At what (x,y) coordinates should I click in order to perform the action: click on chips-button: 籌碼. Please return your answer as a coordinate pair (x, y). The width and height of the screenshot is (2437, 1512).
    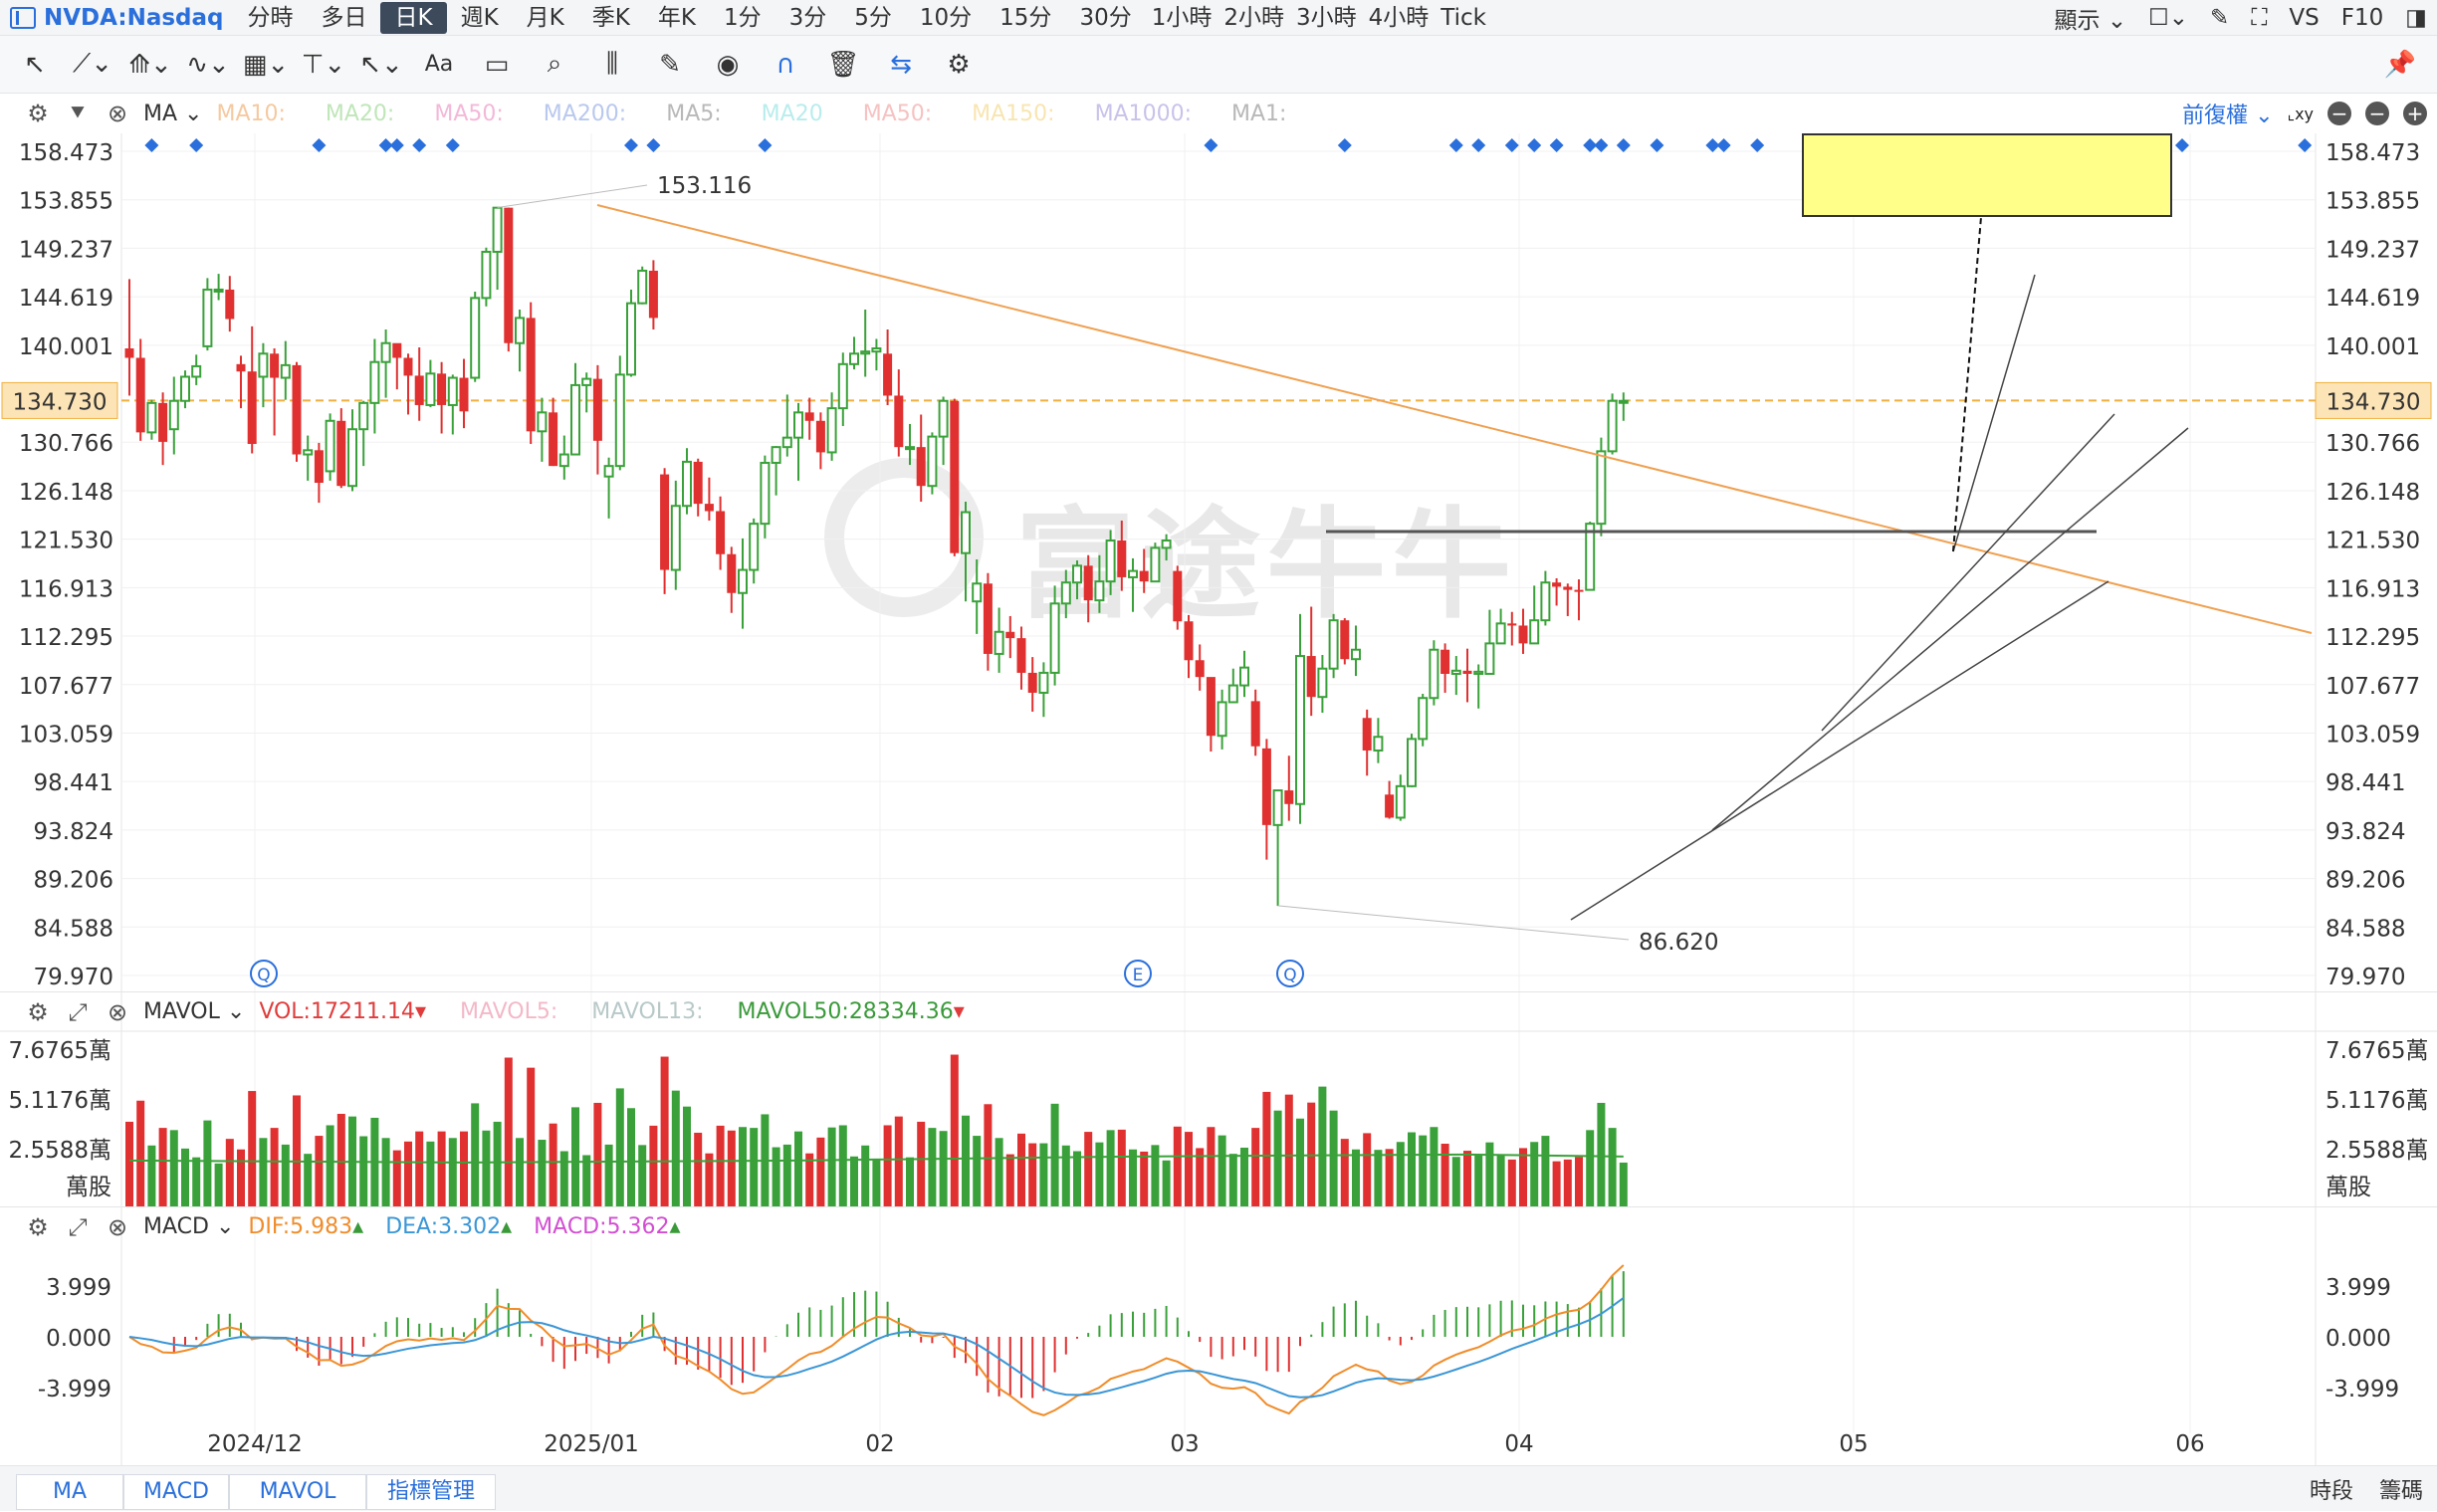
    Looking at the image, I should click on (2400, 1491).